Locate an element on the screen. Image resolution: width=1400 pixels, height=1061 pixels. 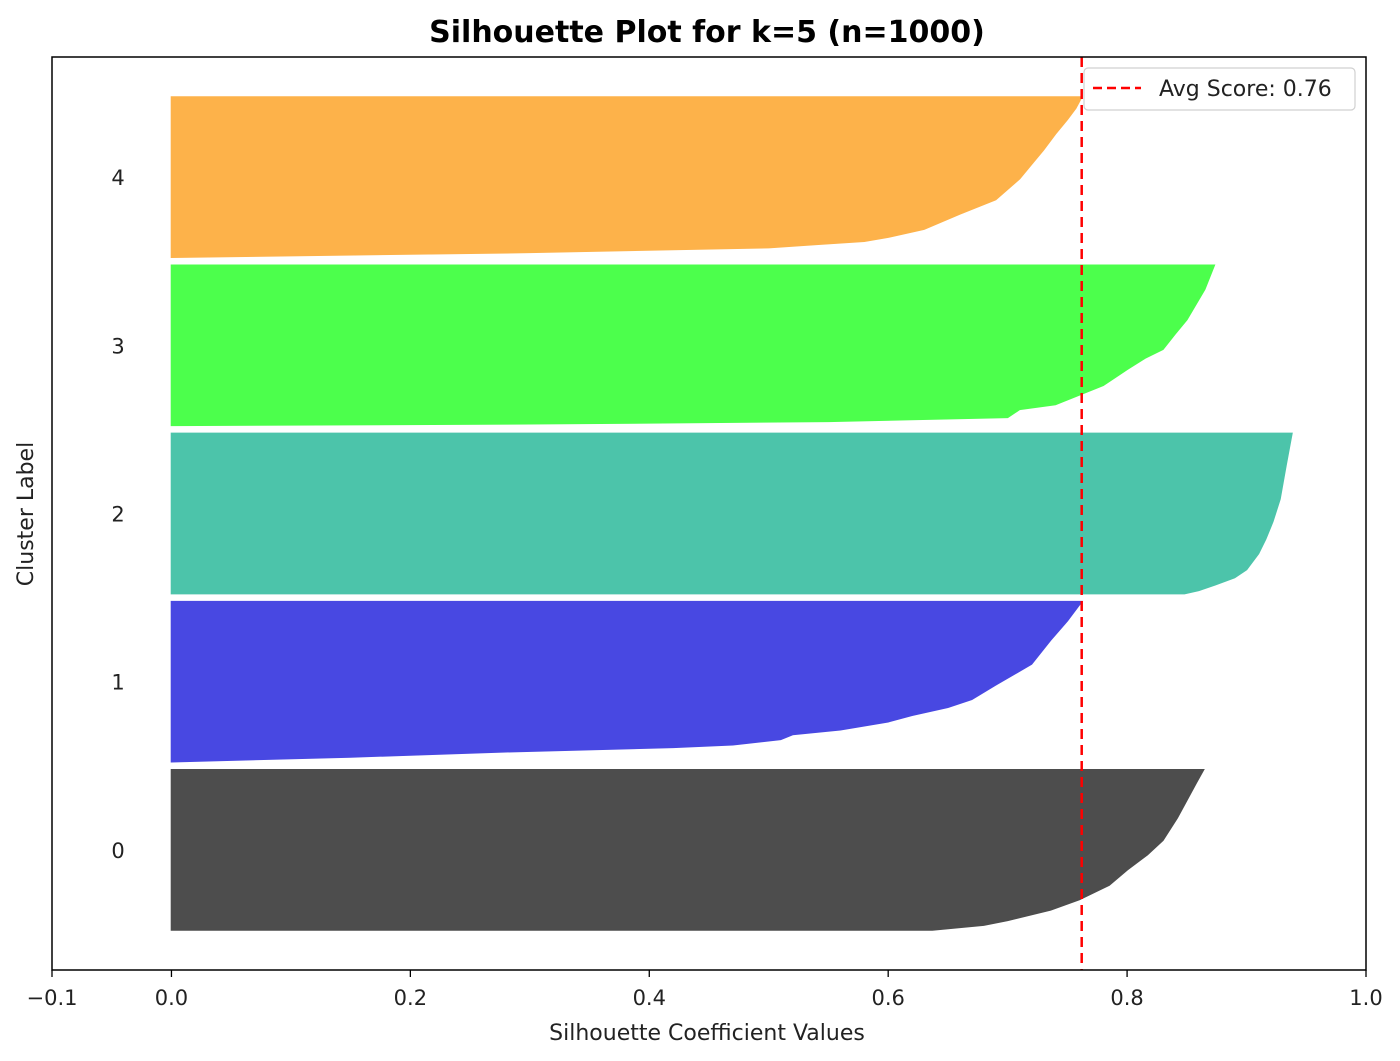
cluster-2-silhouette is located at coordinates (731, 513).